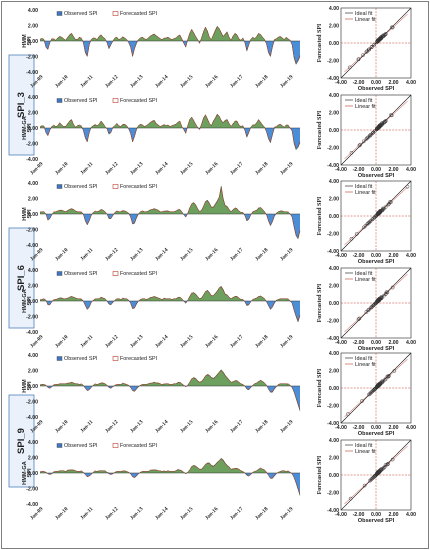 The image size is (430, 550). Describe the element at coordinates (376, 303) in the screenshot. I see `linear-fit-line` at that location.